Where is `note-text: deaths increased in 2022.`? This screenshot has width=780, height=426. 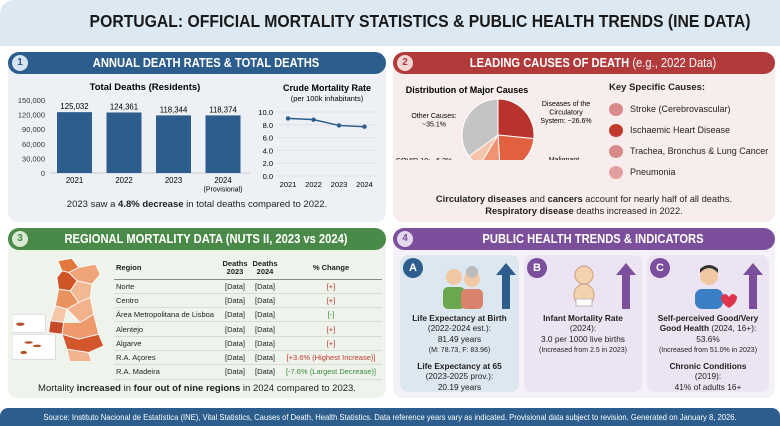 note-text: deaths increased in 2022. is located at coordinates (628, 211).